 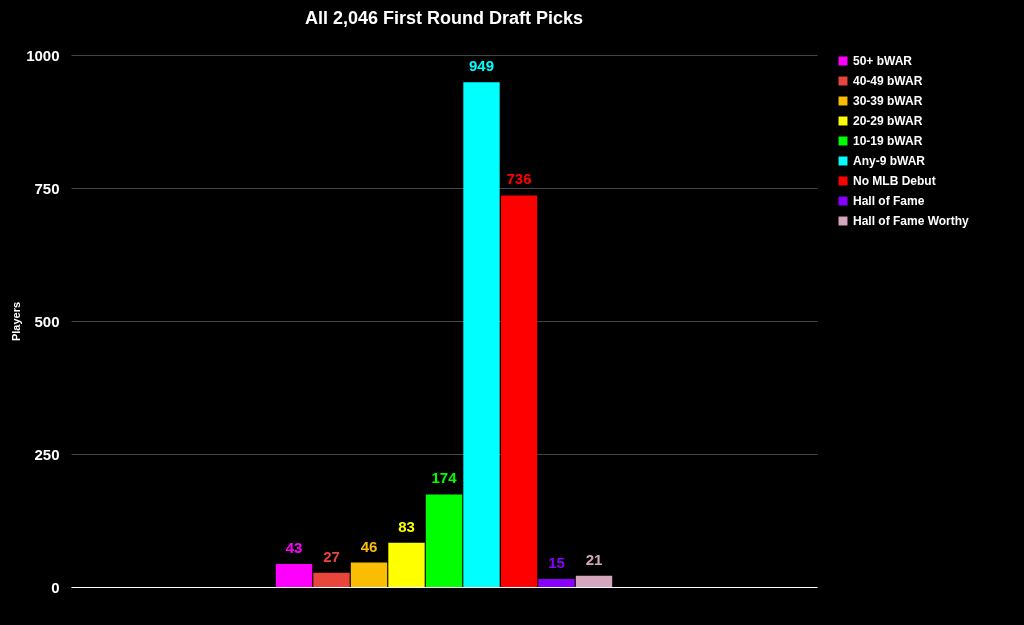 I want to click on data-label: 21, so click(x=594, y=559).